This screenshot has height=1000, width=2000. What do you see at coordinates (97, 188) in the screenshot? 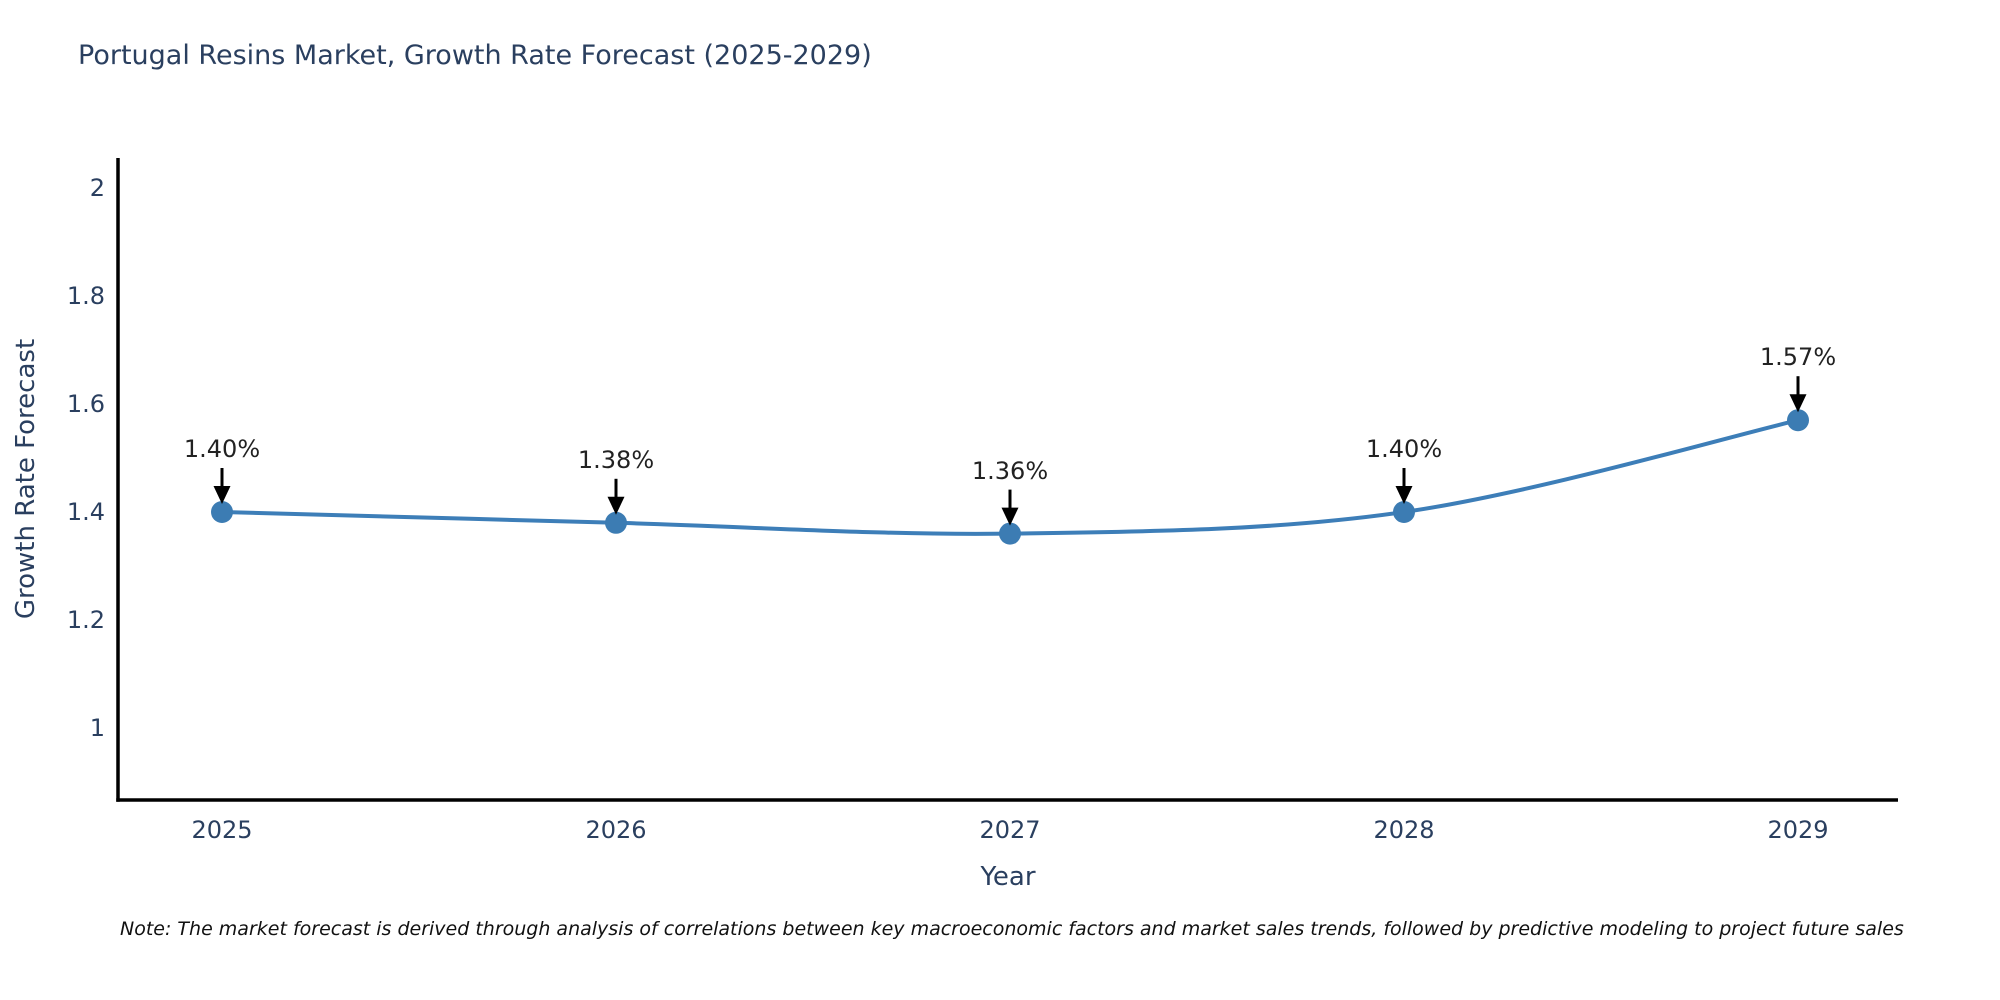
I see `y-tick-label: 2` at bounding box center [97, 188].